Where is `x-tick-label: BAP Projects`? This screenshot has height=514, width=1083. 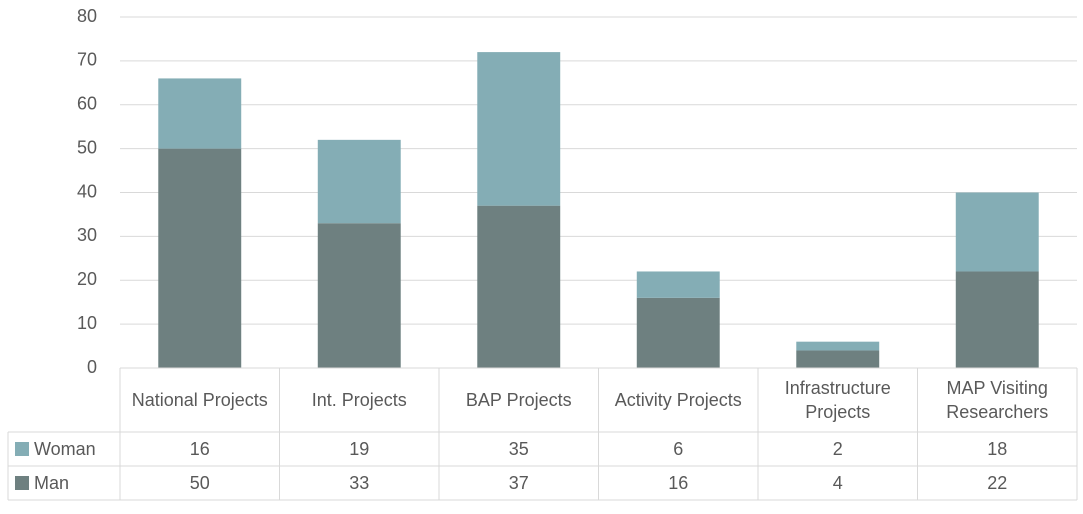
x-tick-label: BAP Projects is located at coordinates (518, 400).